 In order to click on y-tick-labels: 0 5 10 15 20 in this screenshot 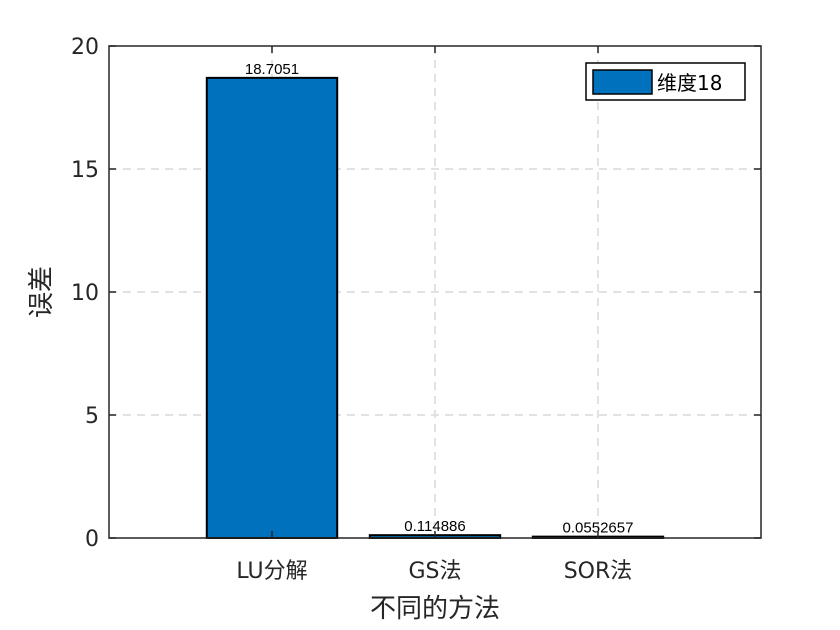, I will do `click(85, 293)`.